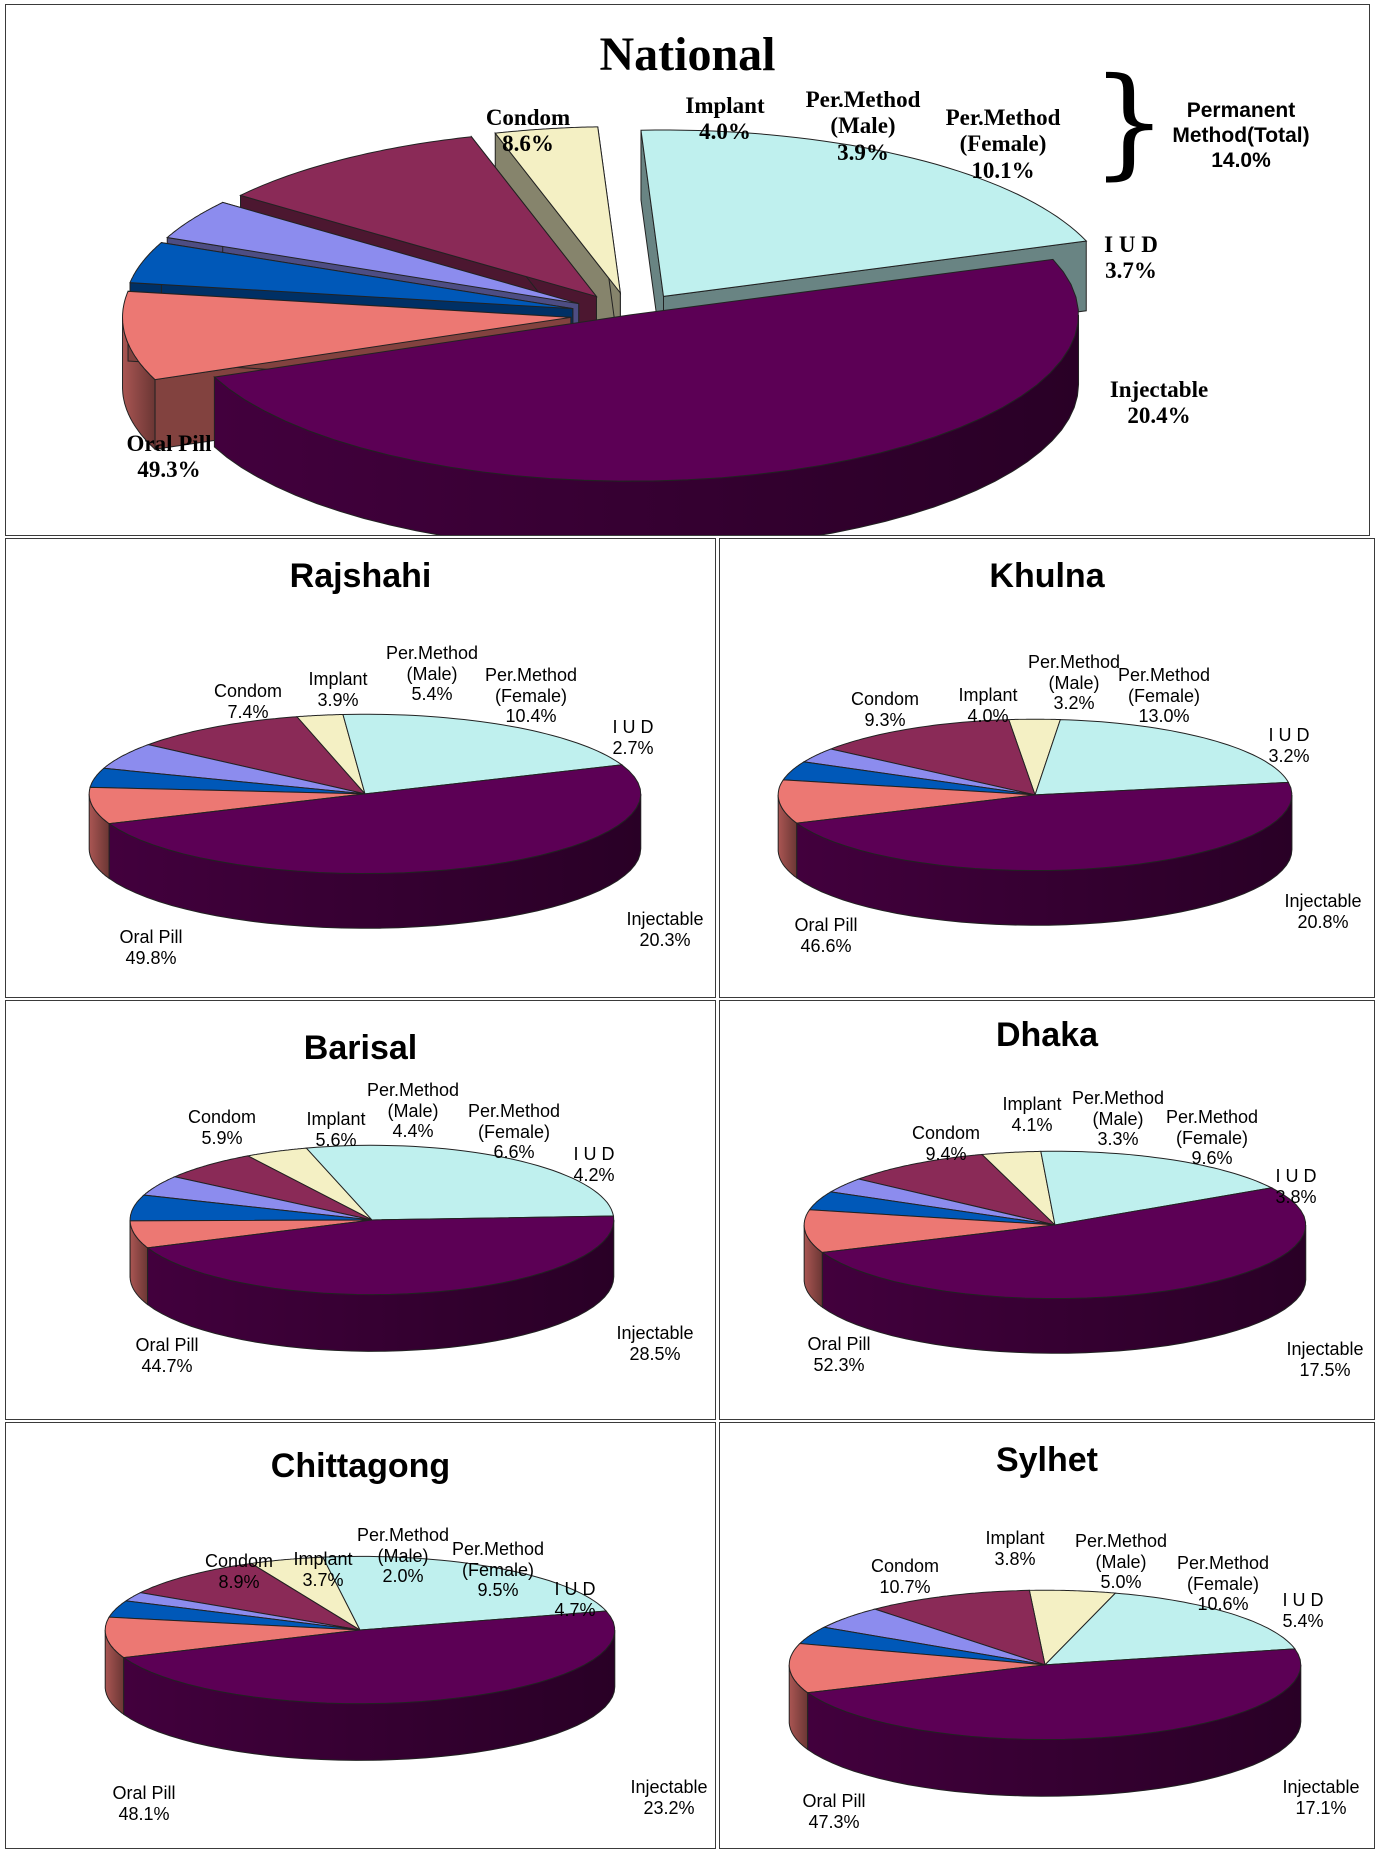 The width and height of the screenshot is (1379, 1849). Describe the element at coordinates (1295, 1197) in the screenshot. I see `slice-value-text: 3.8%` at that location.